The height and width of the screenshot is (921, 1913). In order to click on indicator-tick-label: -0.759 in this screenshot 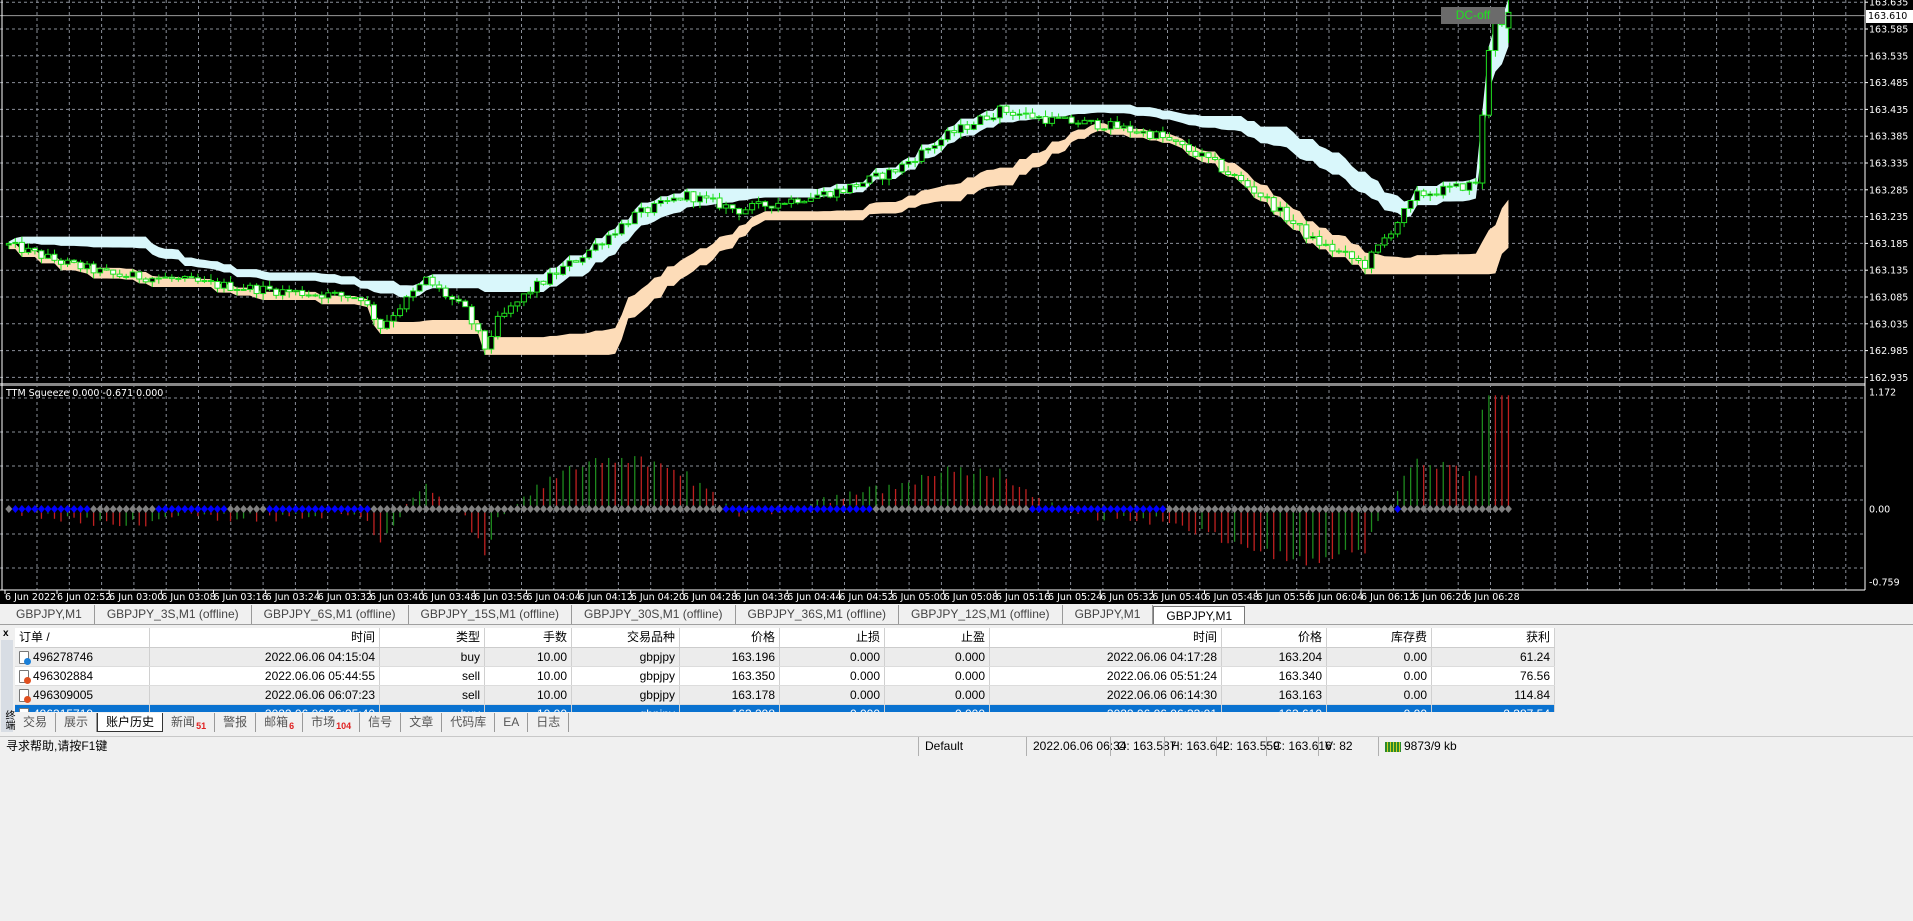, I will do `click(1884, 583)`.